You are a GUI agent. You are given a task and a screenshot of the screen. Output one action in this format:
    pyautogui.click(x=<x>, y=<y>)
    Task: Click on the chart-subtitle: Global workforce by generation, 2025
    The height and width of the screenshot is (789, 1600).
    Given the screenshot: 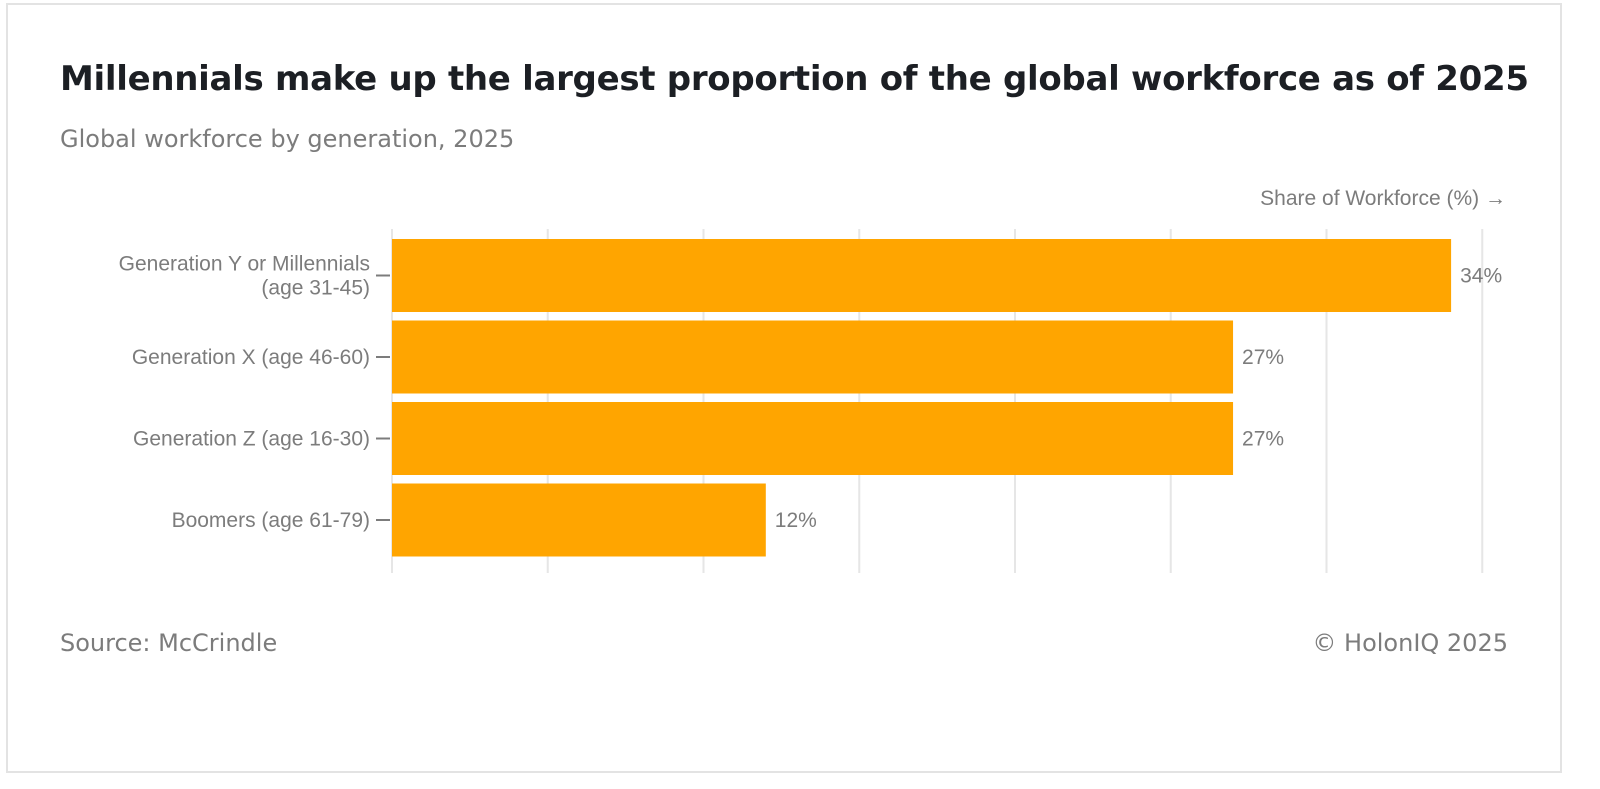 What is the action you would take?
    pyautogui.click(x=287, y=139)
    